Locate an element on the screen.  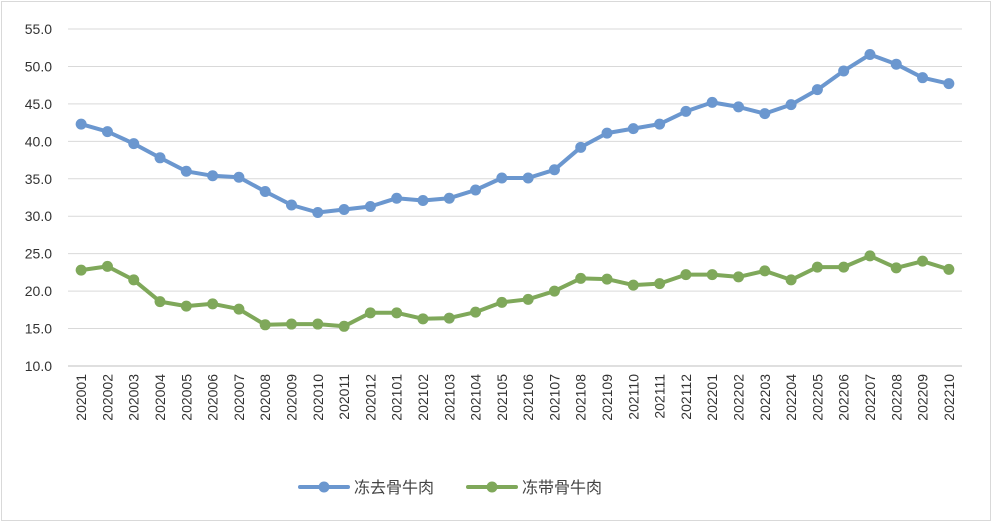
y-tick-label: 45.0 is located at coordinates (38, 104).